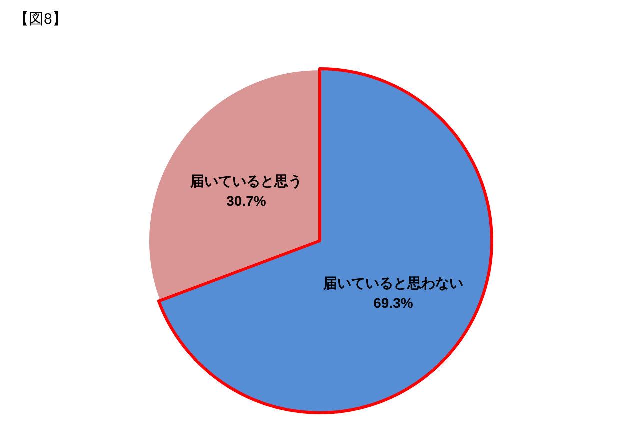 This screenshot has height=434, width=636. What do you see at coordinates (246, 181) in the screenshot?
I see `slice-label: 届いていると思う` at bounding box center [246, 181].